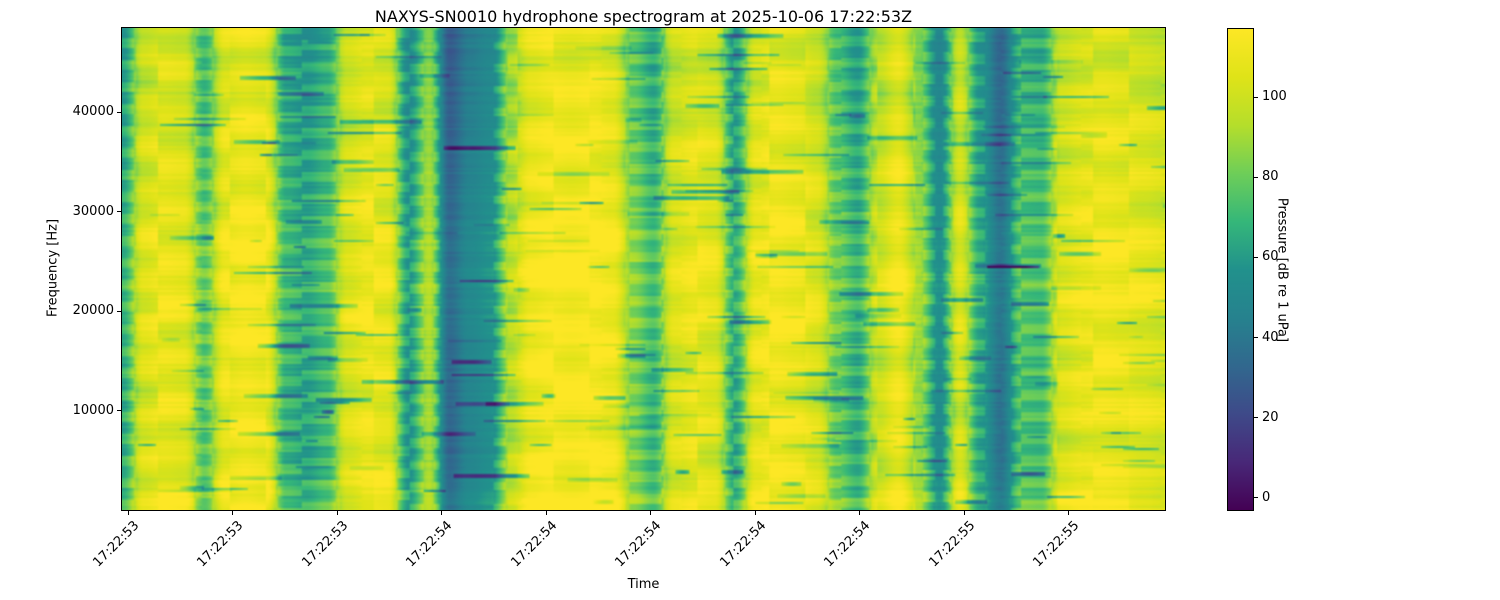  I want to click on colorbar, so click(1240, 269).